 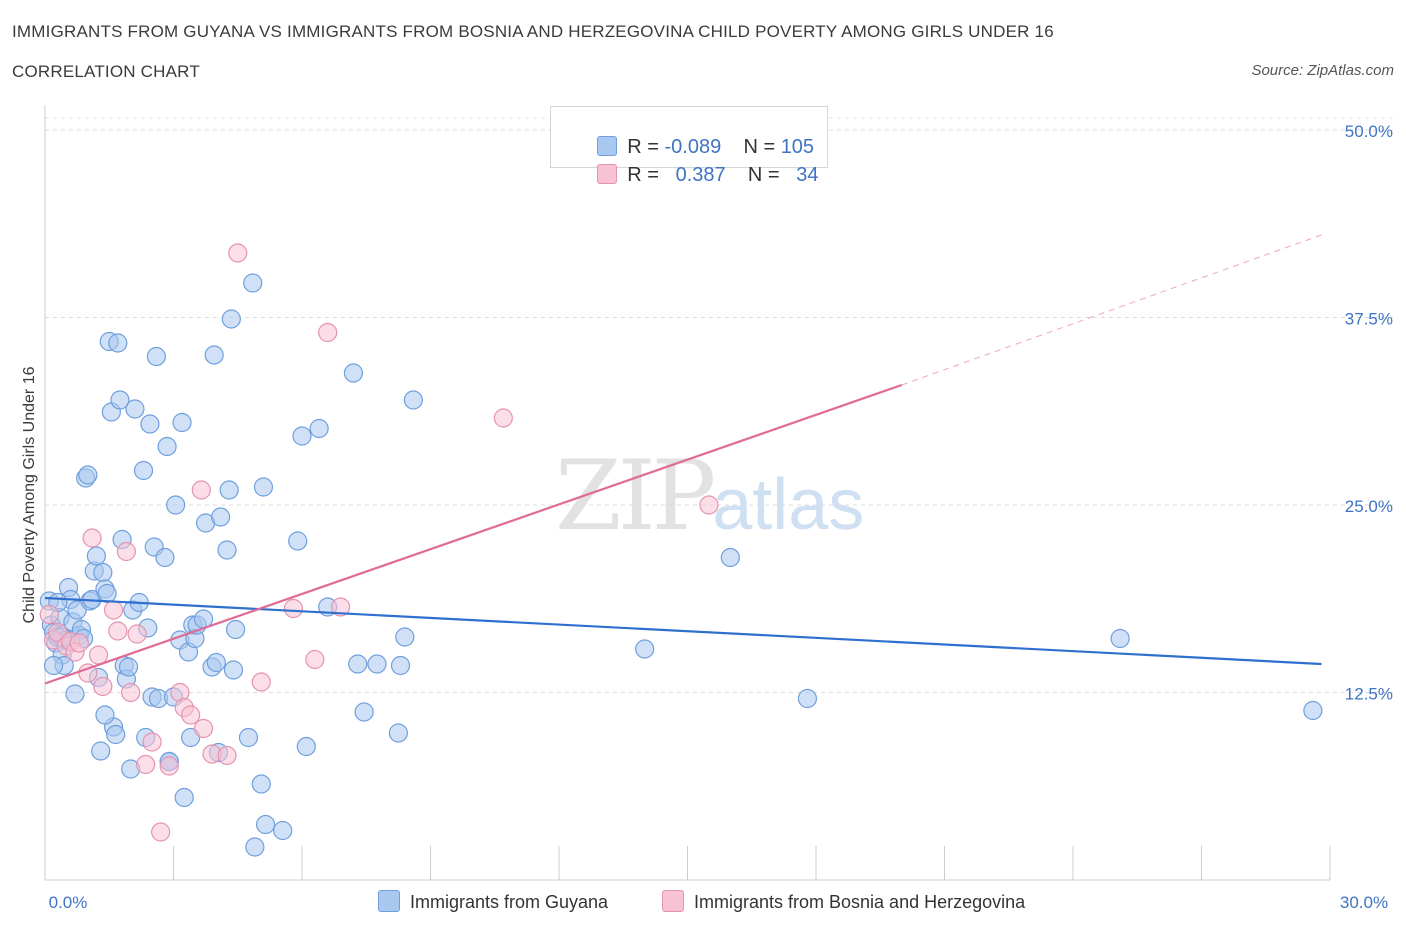 What do you see at coordinates (1369, 131) in the screenshot?
I see `y-tick-label: 50.0%` at bounding box center [1369, 131].